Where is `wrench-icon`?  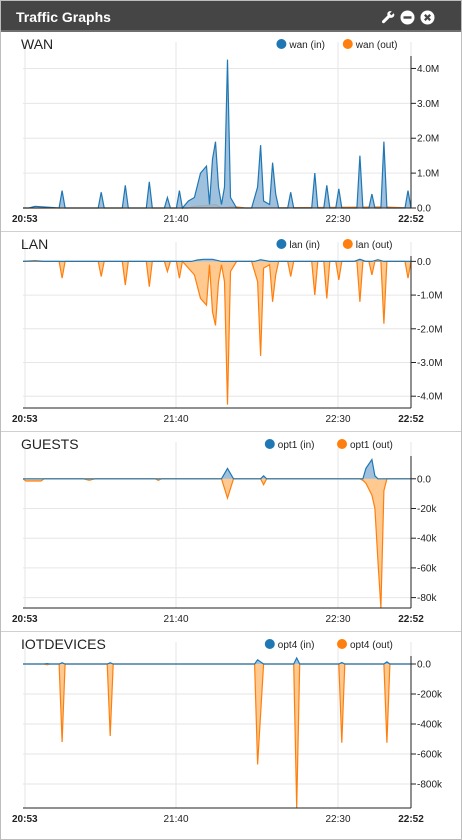 wrench-icon is located at coordinates (388, 17).